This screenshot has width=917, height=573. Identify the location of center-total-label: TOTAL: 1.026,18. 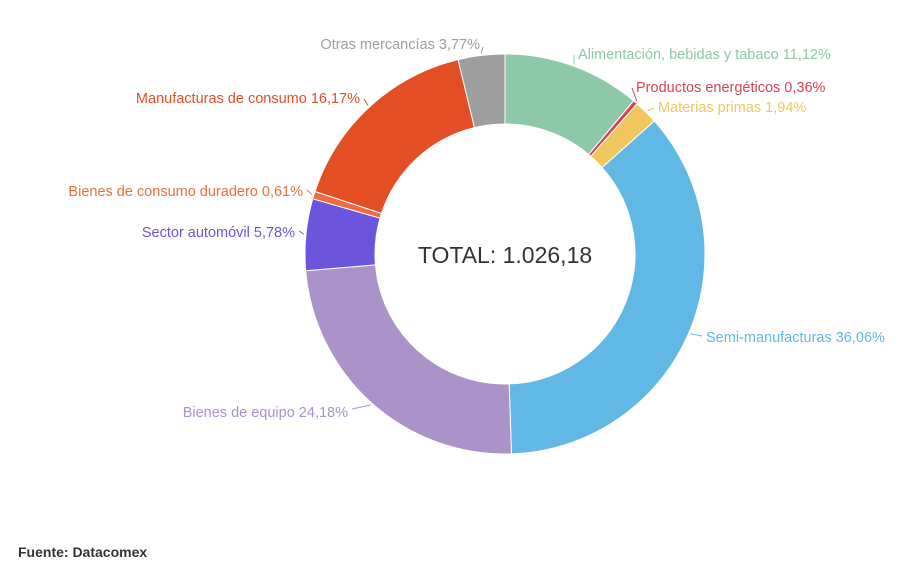
(505, 255).